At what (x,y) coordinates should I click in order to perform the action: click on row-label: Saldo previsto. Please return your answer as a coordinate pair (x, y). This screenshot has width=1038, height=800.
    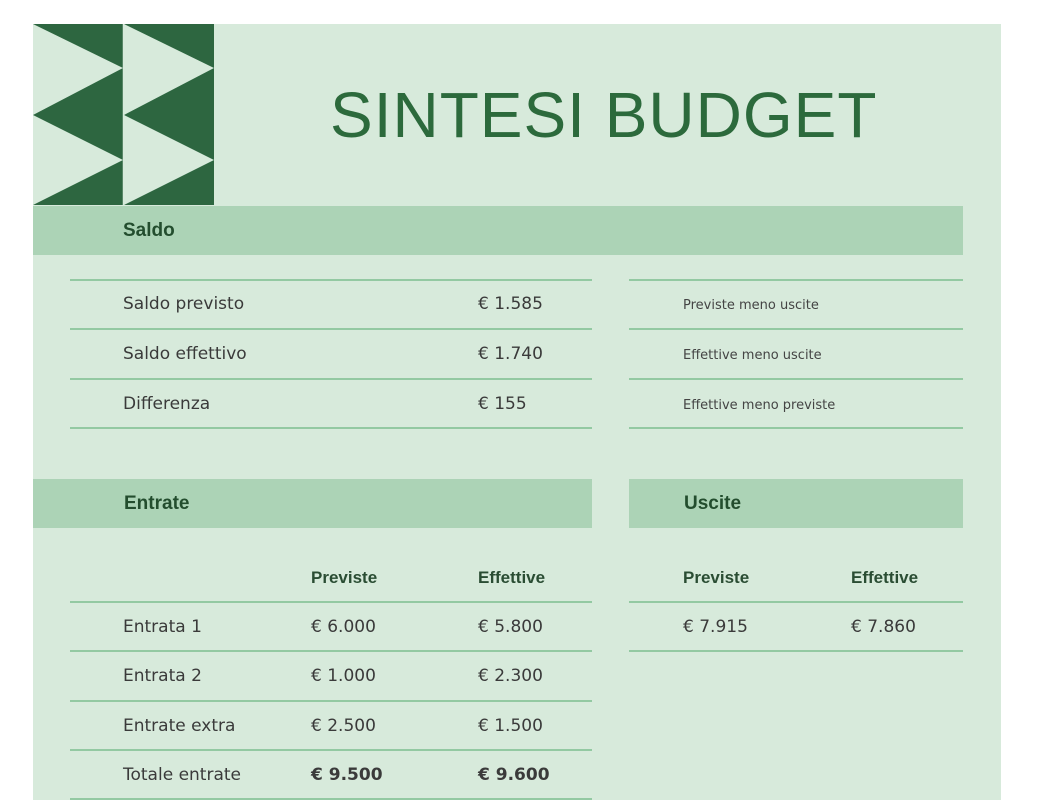
    Looking at the image, I should click on (184, 304).